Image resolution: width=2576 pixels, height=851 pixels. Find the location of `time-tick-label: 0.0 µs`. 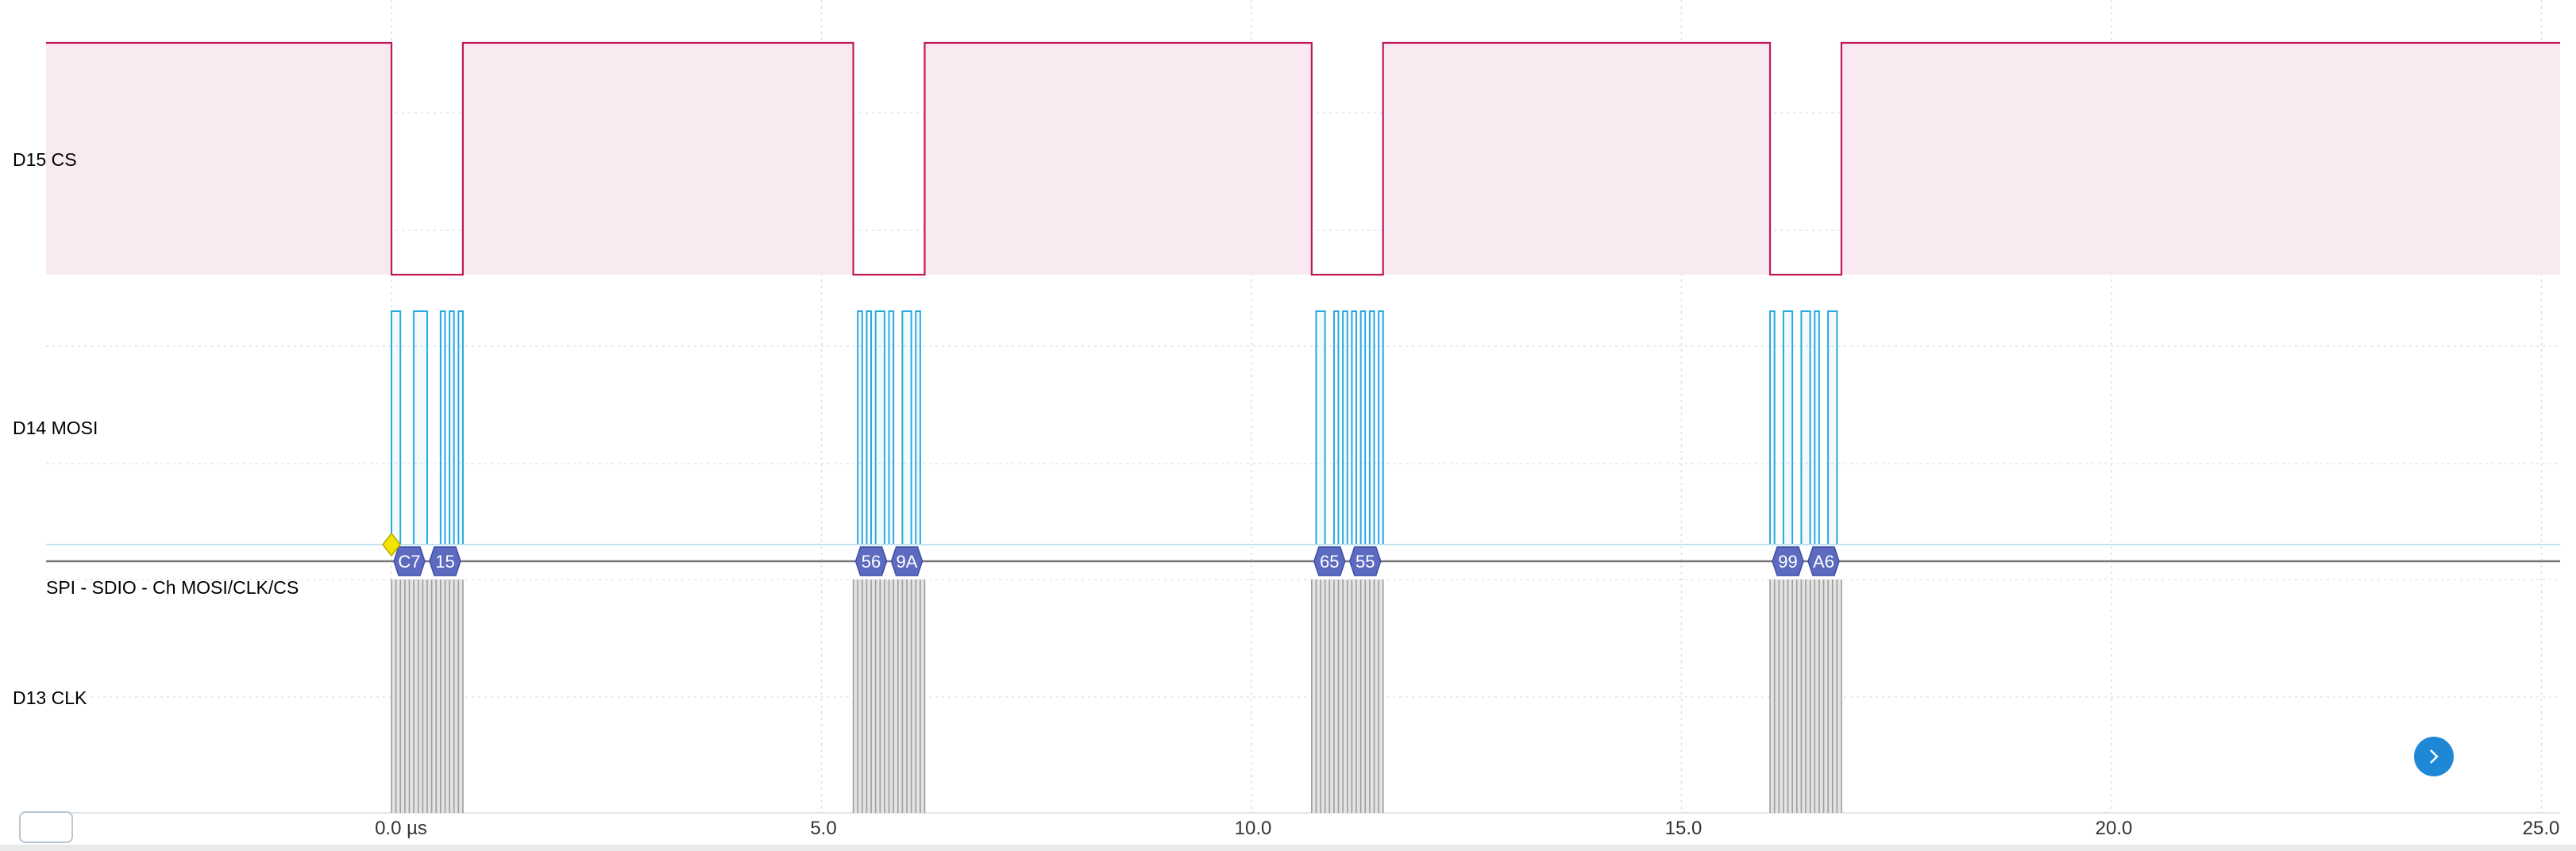

time-tick-label: 0.0 µs is located at coordinates (401, 828).